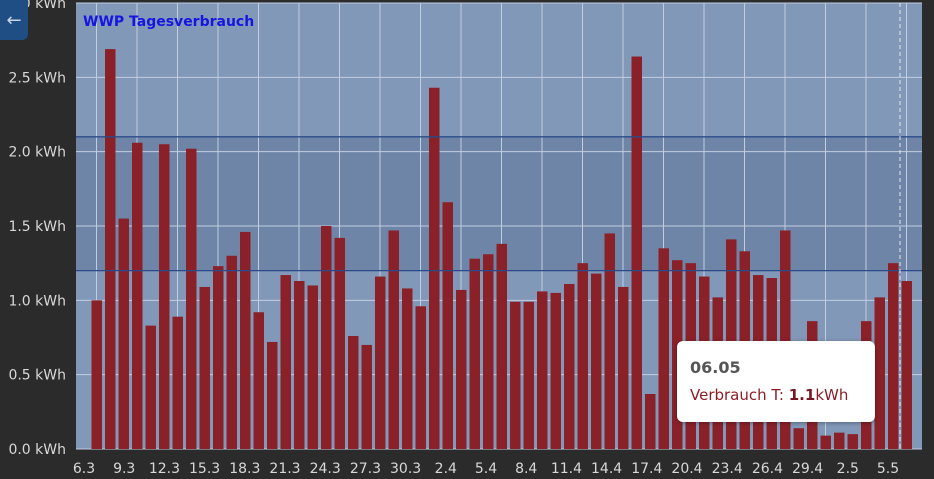  I want to click on x-tick-label: 2.5, so click(848, 469).